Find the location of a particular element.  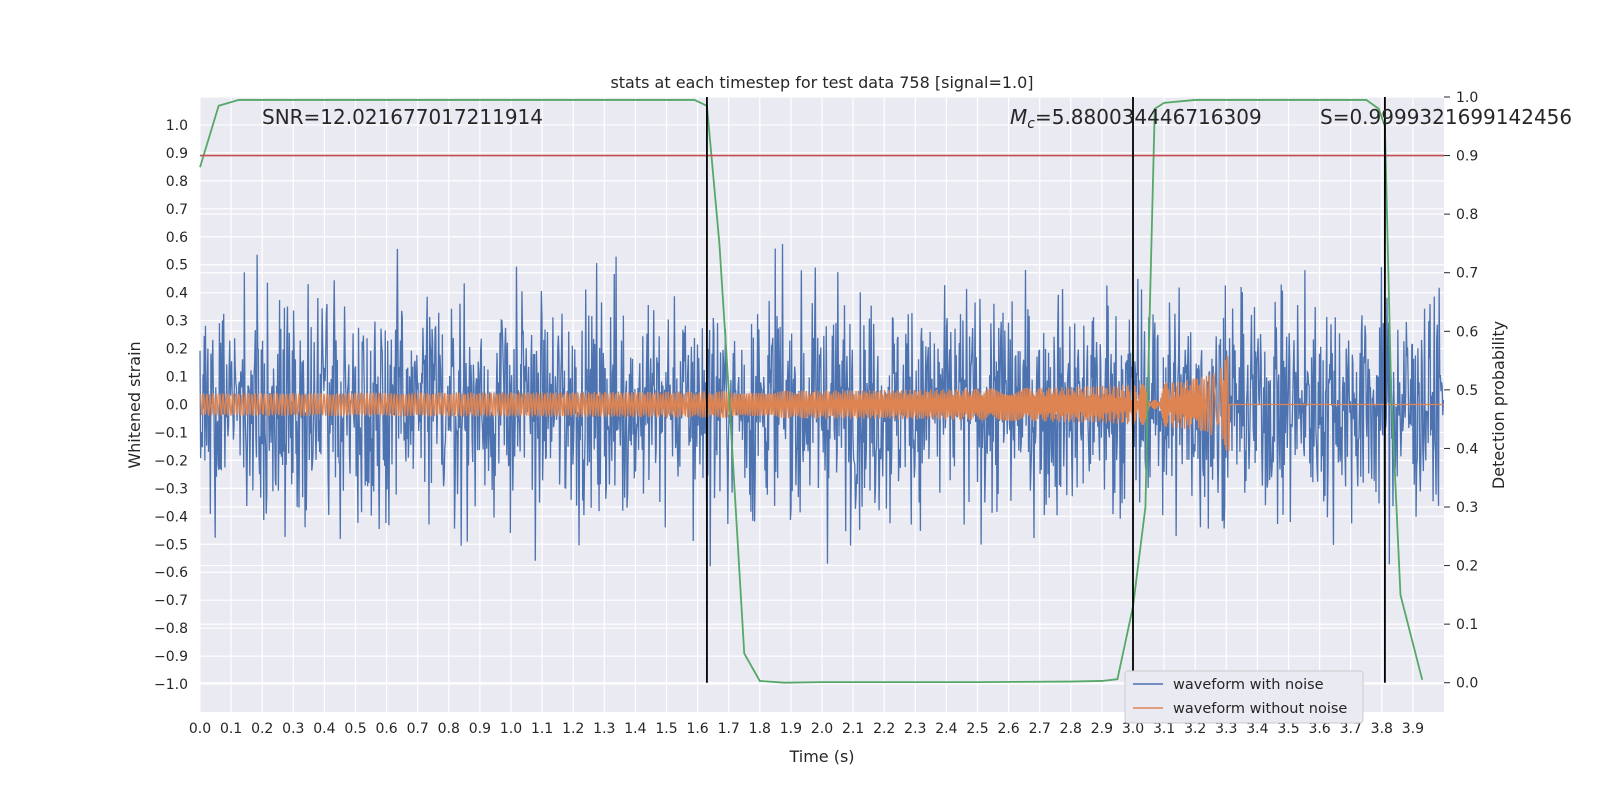

x-tick-label: 3.0 is located at coordinates (1133, 729).